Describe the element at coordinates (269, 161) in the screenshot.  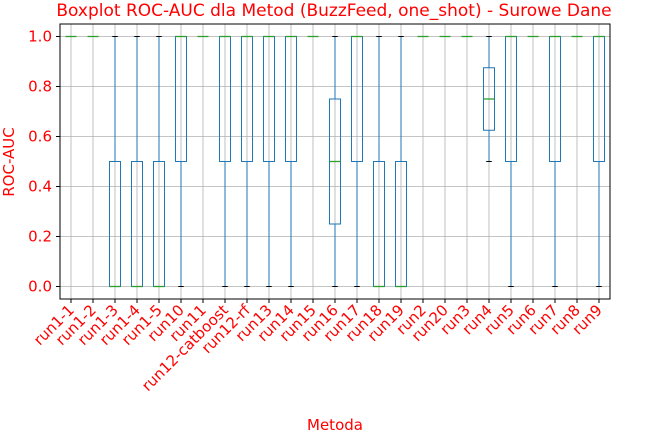
I see `box-run13` at that location.